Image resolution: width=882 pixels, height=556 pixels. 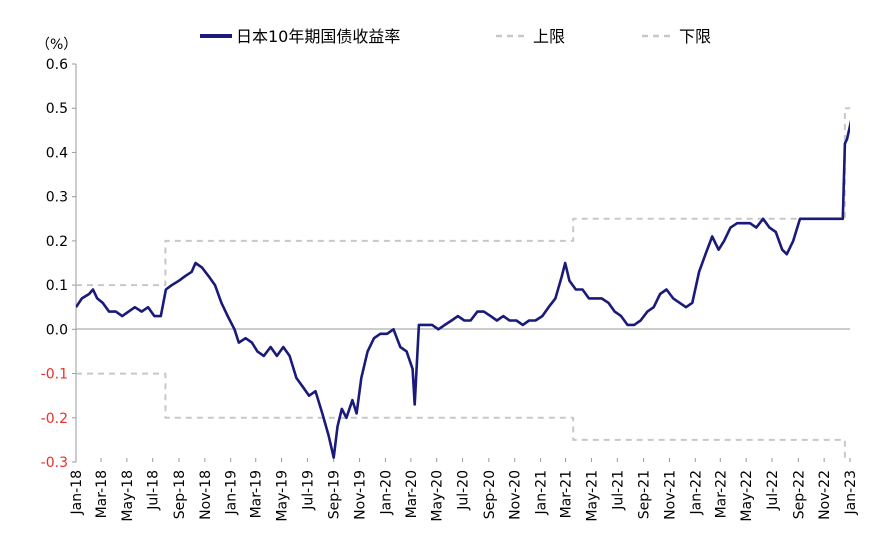 What do you see at coordinates (57, 286) in the screenshot?
I see `y-tick-label: 0.1` at bounding box center [57, 286].